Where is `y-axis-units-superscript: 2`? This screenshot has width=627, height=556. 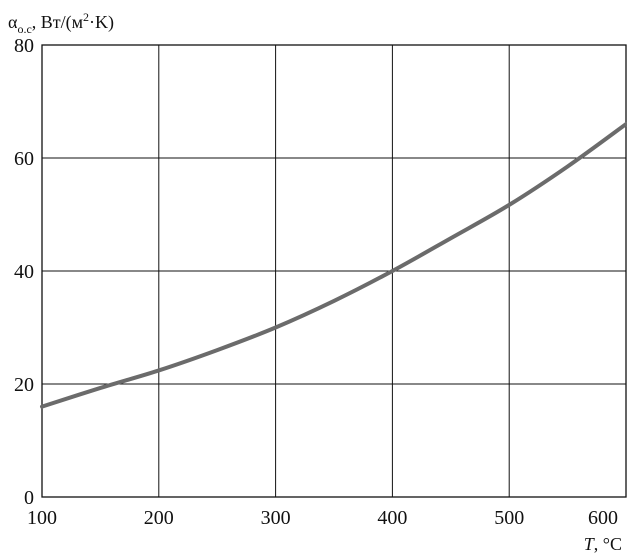
y-axis-units-superscript: 2 is located at coordinates (86, 17).